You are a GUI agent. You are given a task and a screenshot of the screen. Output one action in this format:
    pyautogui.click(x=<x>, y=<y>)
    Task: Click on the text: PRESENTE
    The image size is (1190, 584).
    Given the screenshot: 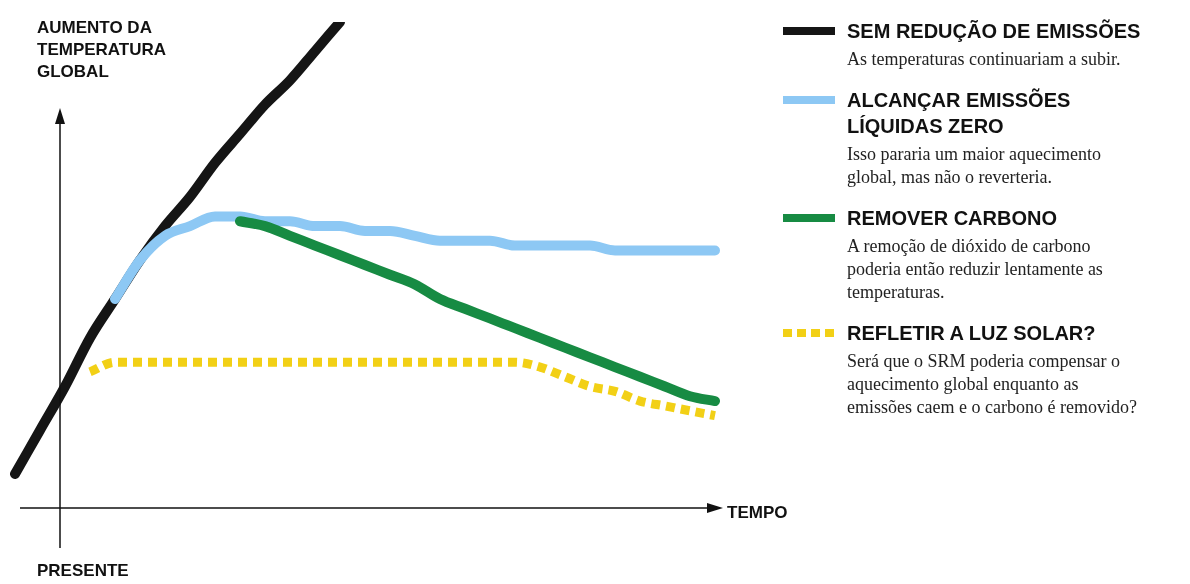 What is the action you would take?
    pyautogui.click(x=83, y=571)
    